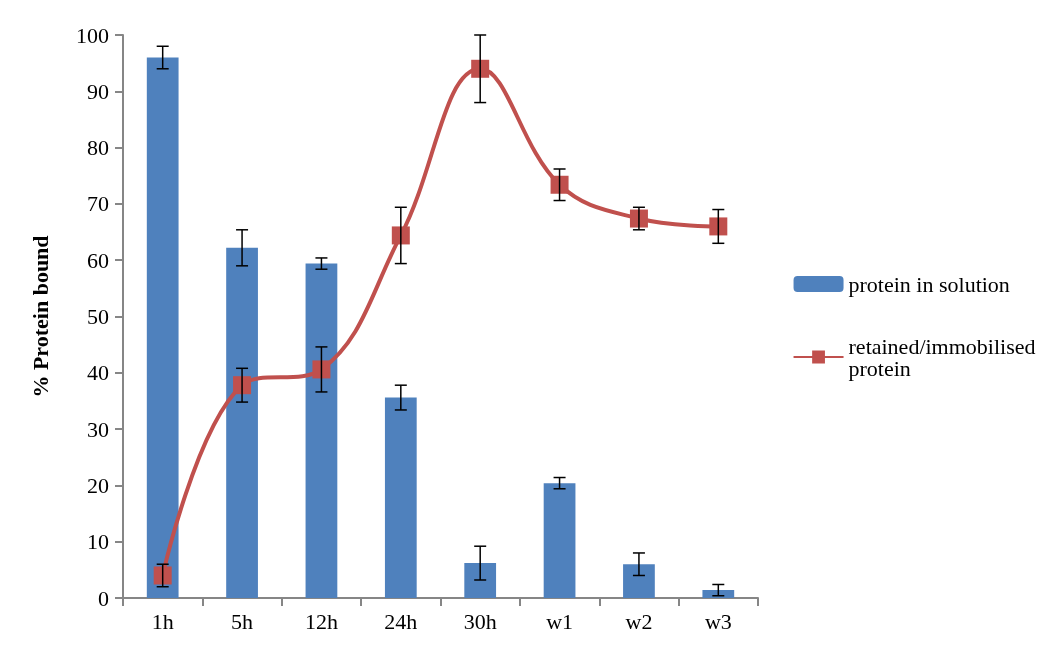  Describe the element at coordinates (98, 260) in the screenshot. I see `y-tick-label: 60` at that location.